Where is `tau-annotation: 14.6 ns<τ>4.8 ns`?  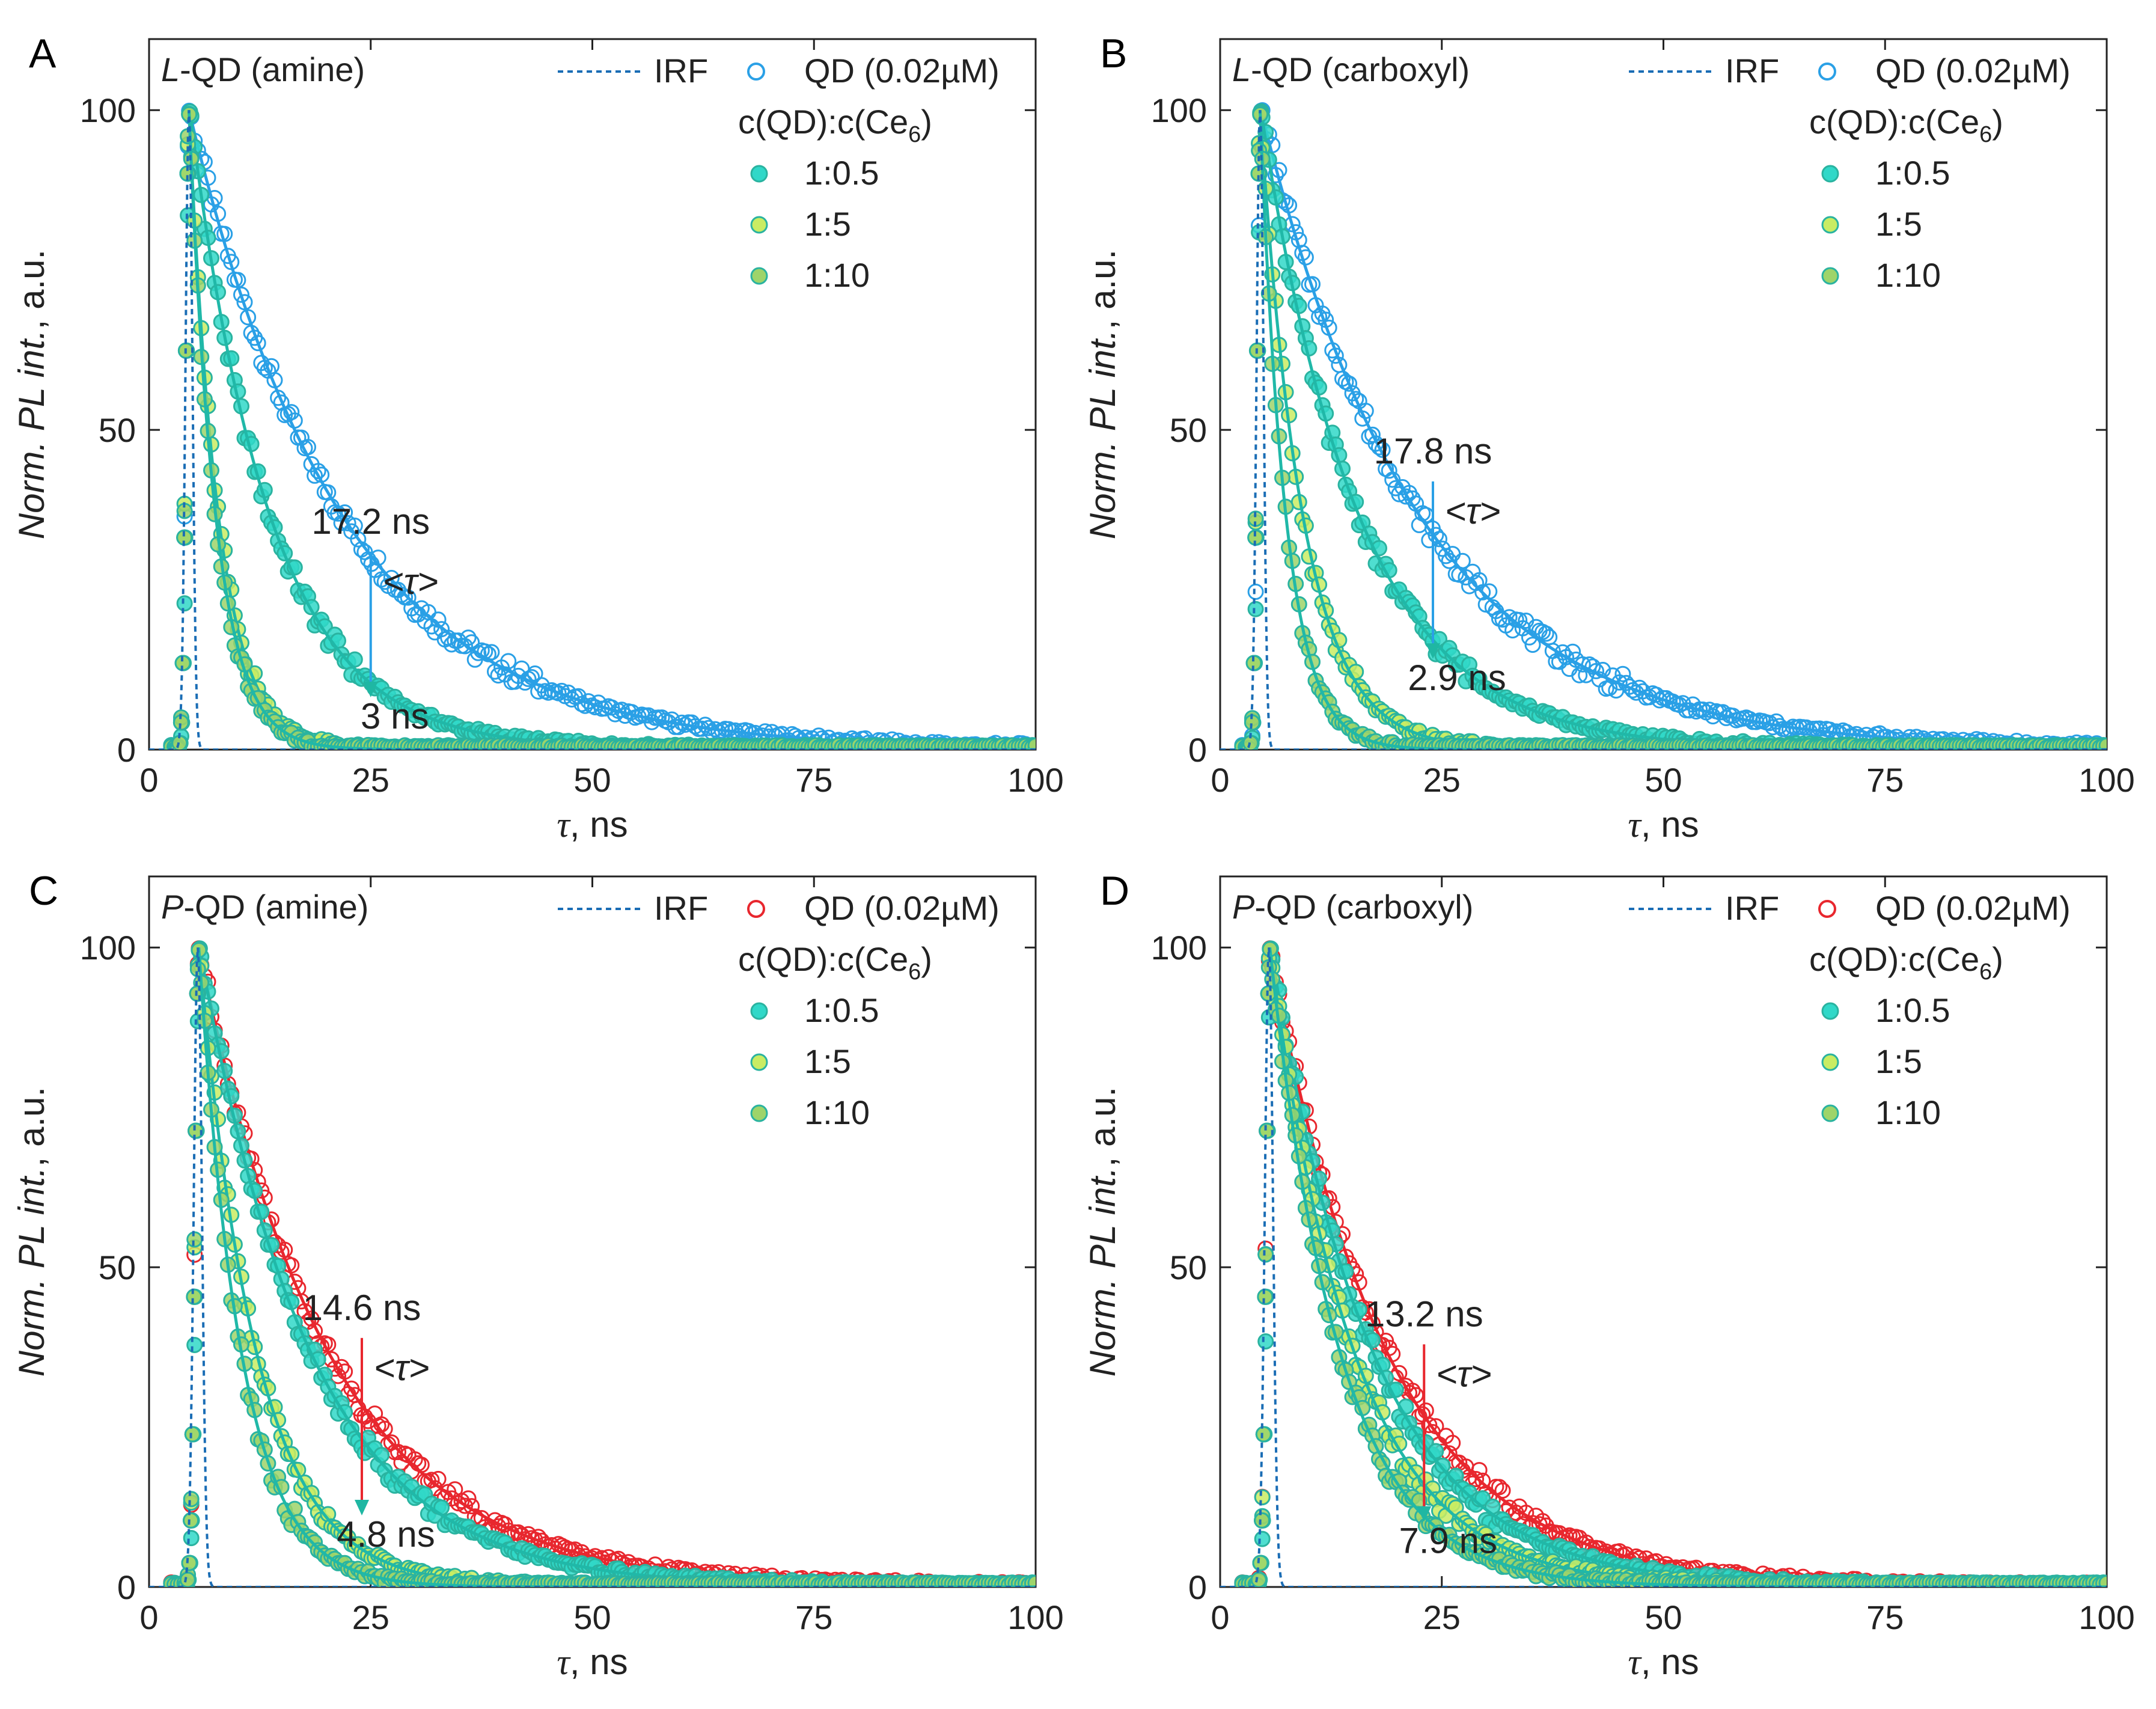
tau-annotation: 14.6 ns<τ>4.8 ns is located at coordinates (369, 1421).